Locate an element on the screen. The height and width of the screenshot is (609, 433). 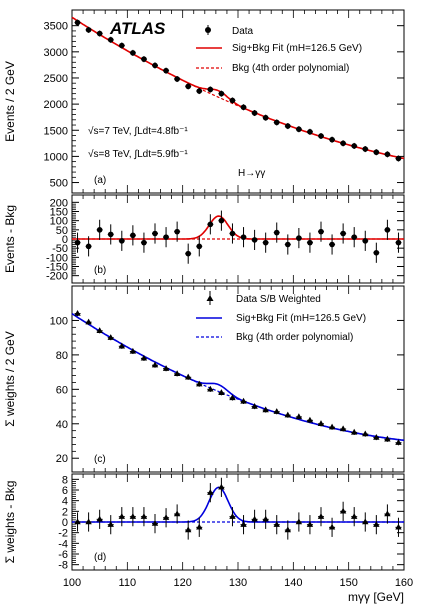
y-tick-label: 40 is located at coordinates (62, 425).